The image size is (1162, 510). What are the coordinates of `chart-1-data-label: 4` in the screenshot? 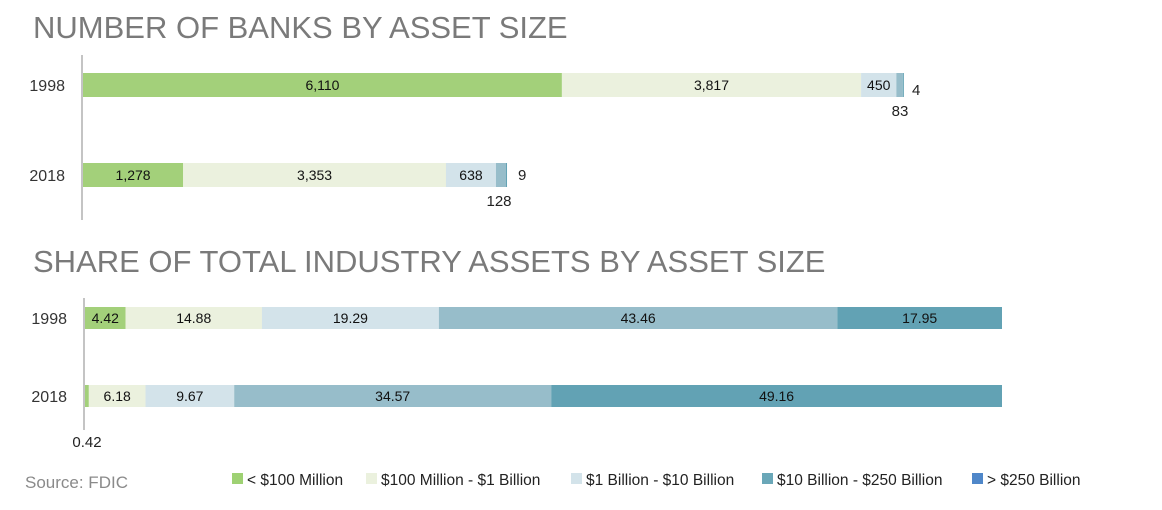 It's located at (916, 90).